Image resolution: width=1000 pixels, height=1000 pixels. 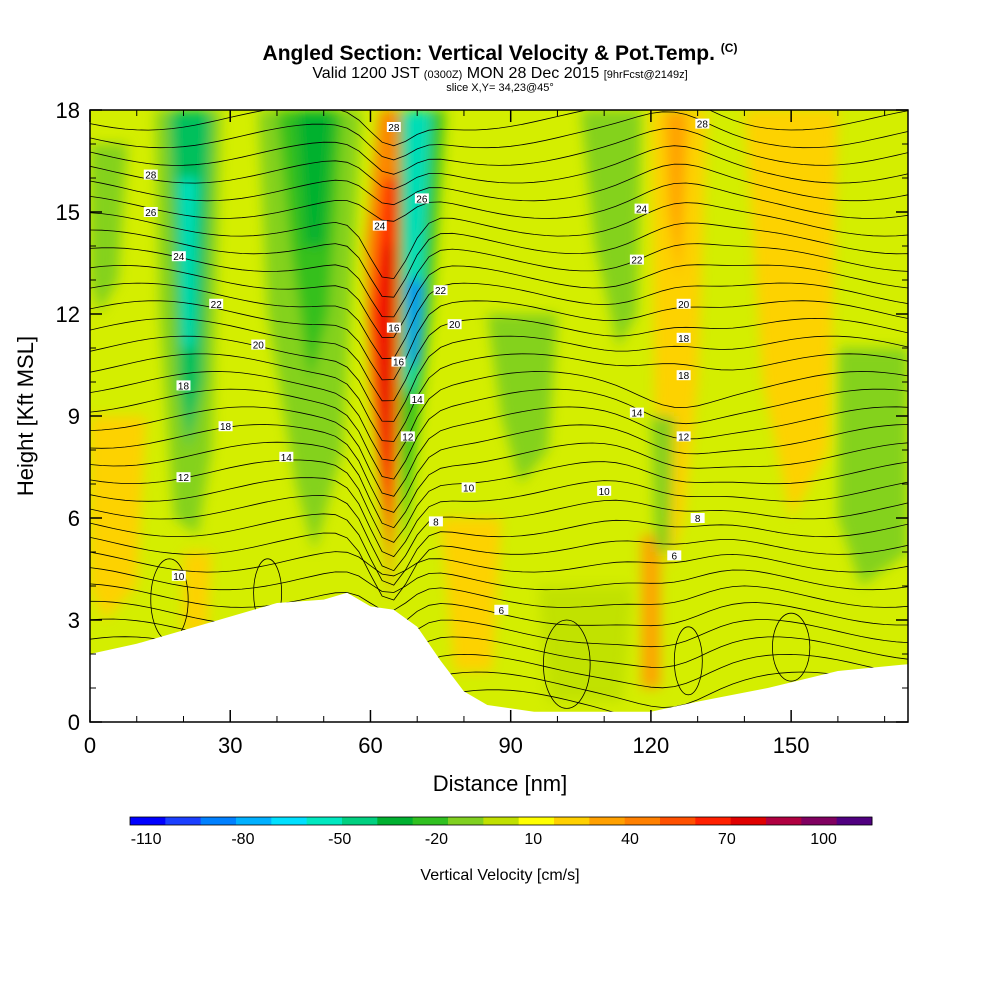 I want to click on theta-label-29: 12, so click(x=683, y=437).